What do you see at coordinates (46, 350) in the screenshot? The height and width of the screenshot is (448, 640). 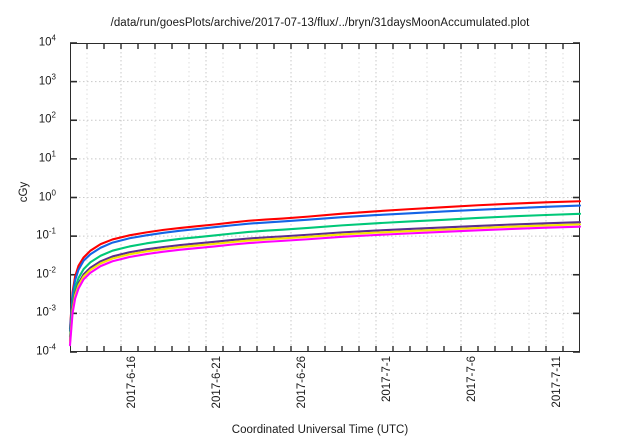 I see `y-tick-label: 10⁻⁴` at bounding box center [46, 350].